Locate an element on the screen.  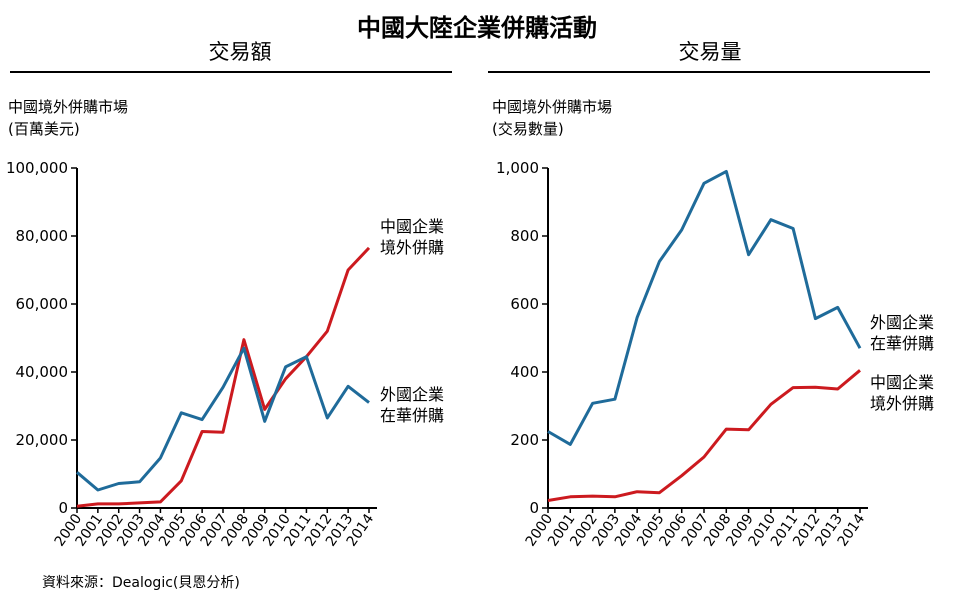
right-y-axis-label: 中國境外併購市場 (交易數量) is located at coordinates (552, 118).